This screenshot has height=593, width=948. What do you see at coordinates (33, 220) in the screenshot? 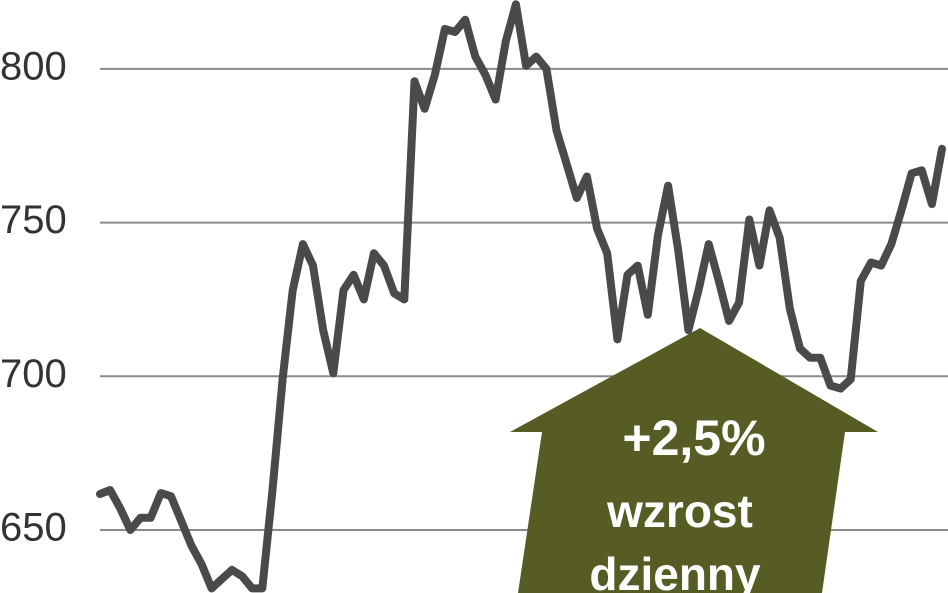
I see `y-tick-label: 750` at bounding box center [33, 220].